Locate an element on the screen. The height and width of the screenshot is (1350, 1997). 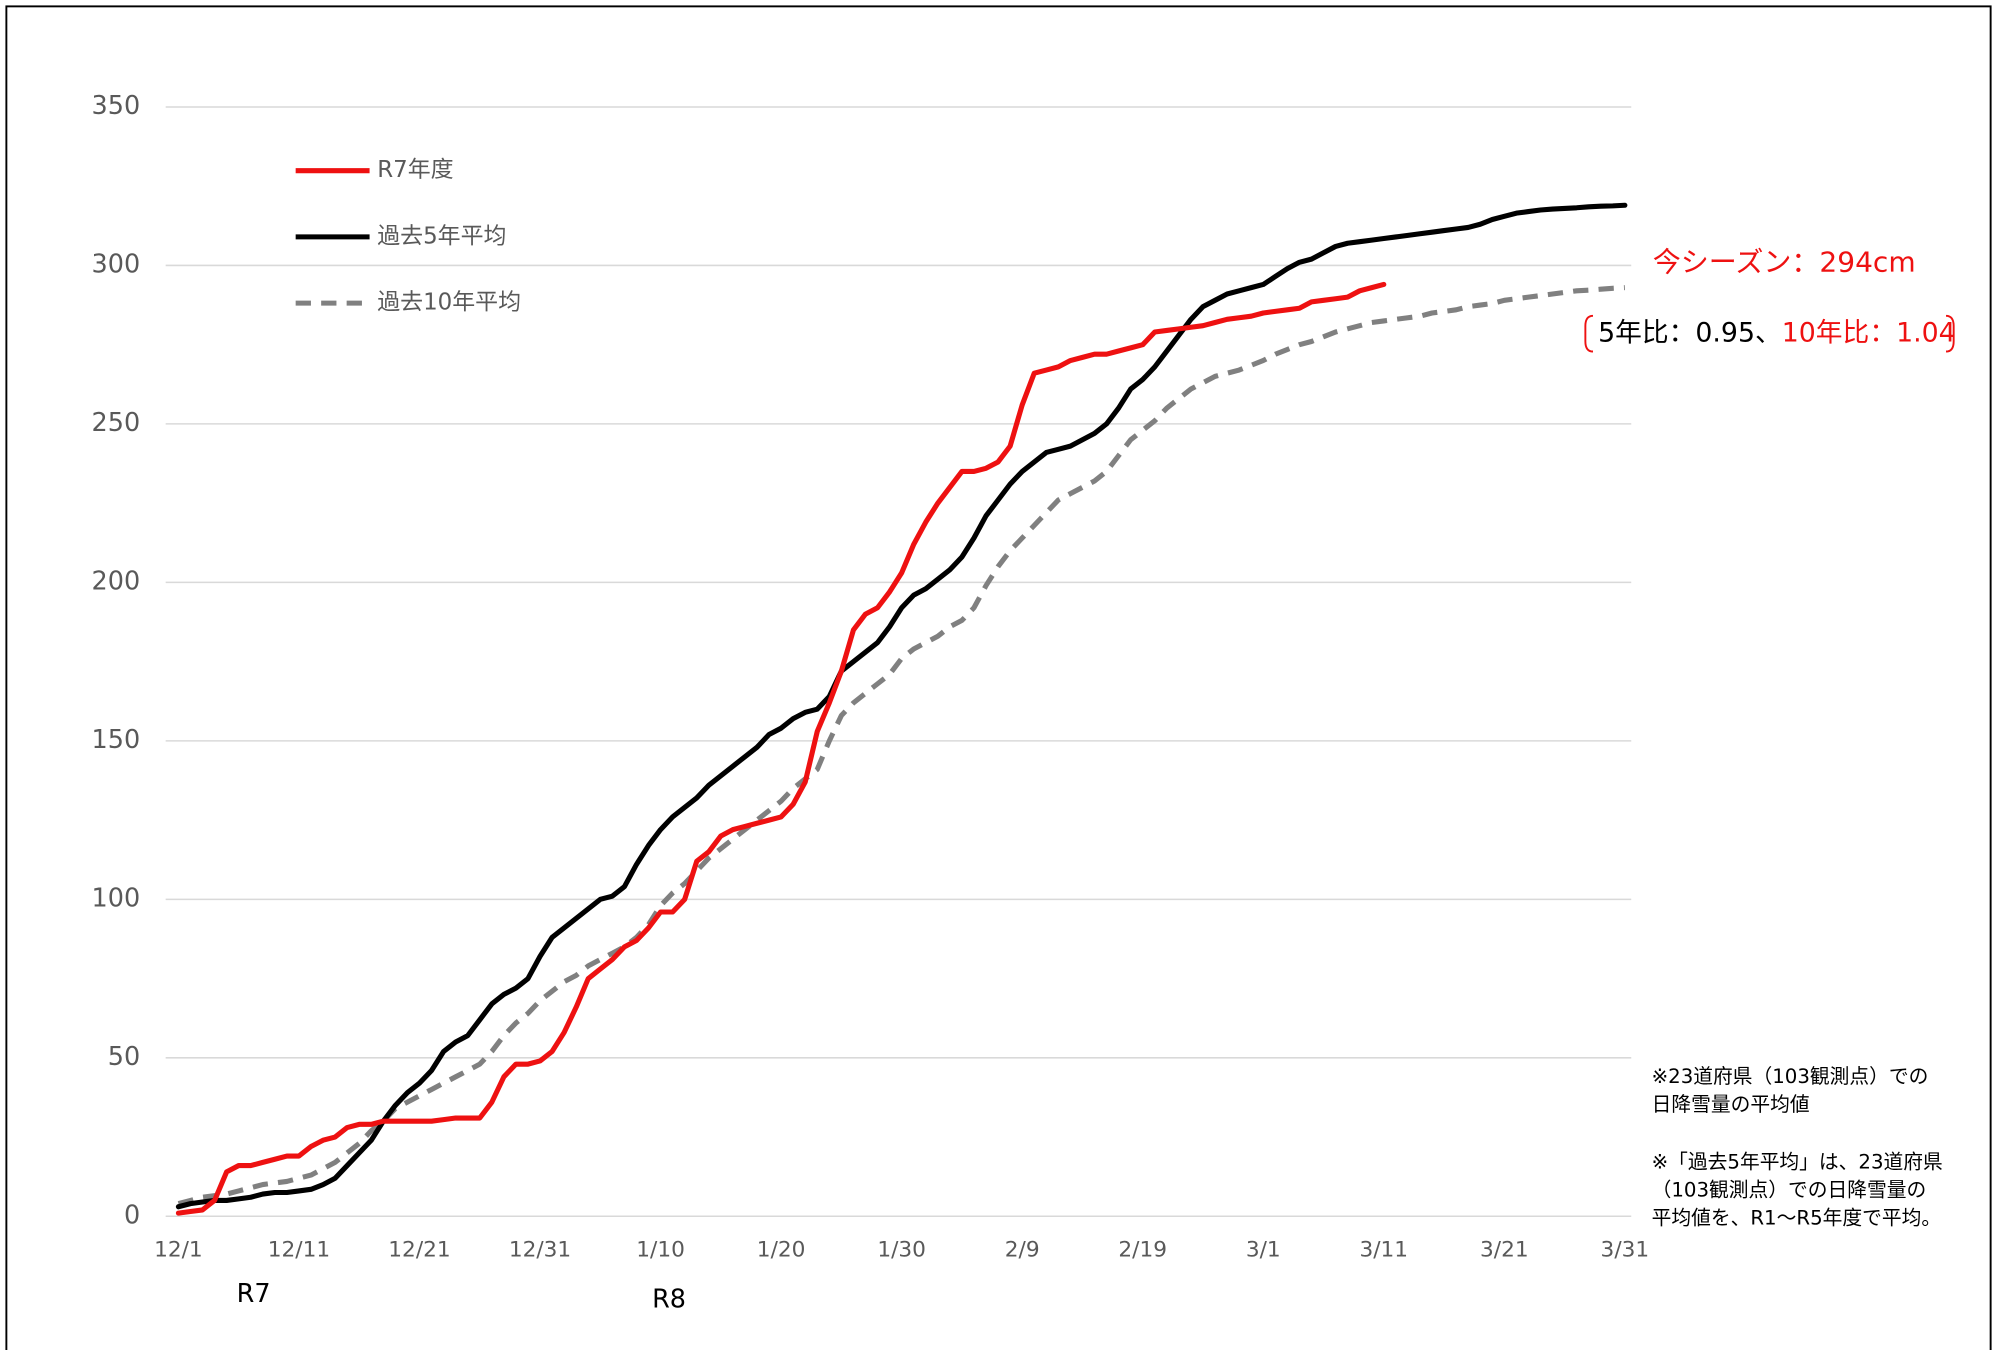
ratio-text: 5年比：0.95、10年比：1.04 is located at coordinates (1777, 332).